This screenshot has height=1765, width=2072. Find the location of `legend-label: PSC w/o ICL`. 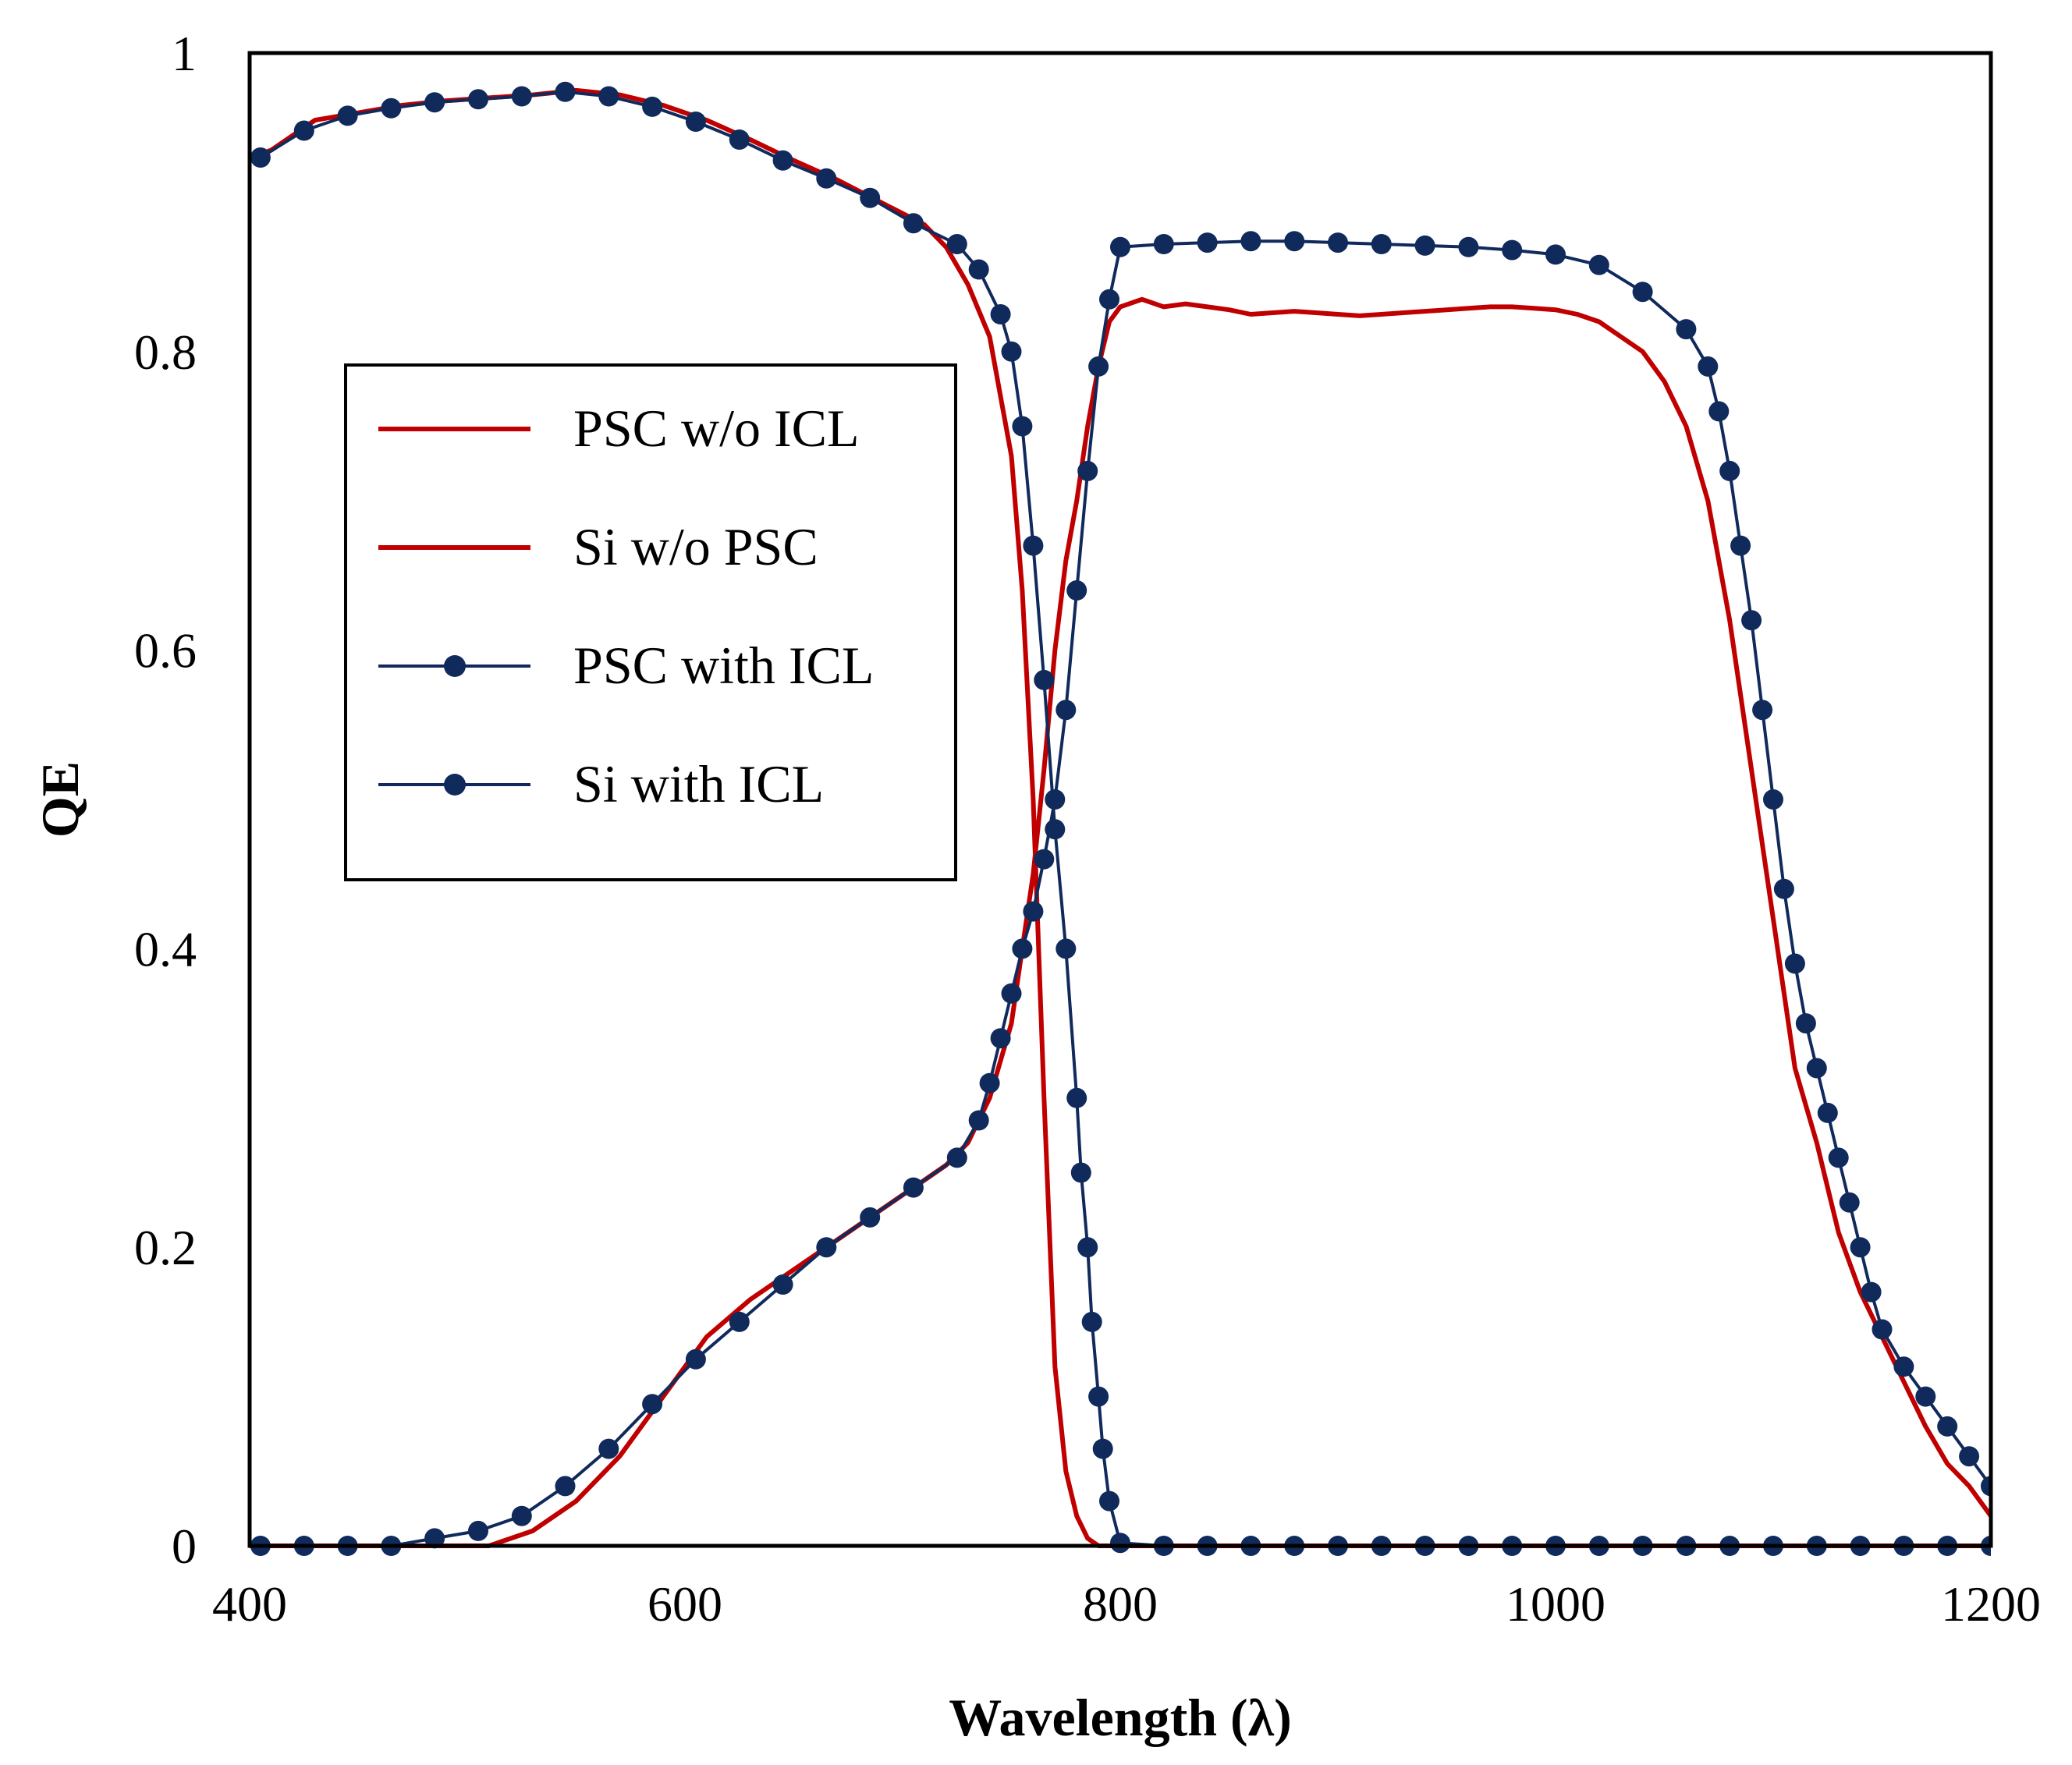

legend-label: PSC w/o ICL is located at coordinates (717, 428).